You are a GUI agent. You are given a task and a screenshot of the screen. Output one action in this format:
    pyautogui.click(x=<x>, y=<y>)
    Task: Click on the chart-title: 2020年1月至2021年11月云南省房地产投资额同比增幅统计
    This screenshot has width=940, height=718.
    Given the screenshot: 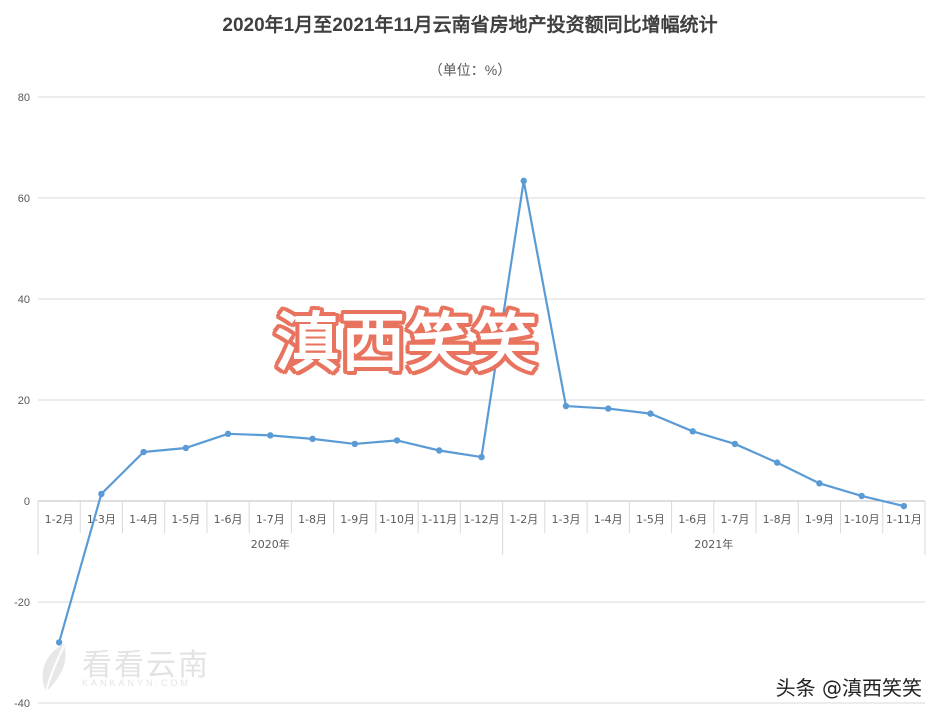 What is the action you would take?
    pyautogui.click(x=470, y=25)
    